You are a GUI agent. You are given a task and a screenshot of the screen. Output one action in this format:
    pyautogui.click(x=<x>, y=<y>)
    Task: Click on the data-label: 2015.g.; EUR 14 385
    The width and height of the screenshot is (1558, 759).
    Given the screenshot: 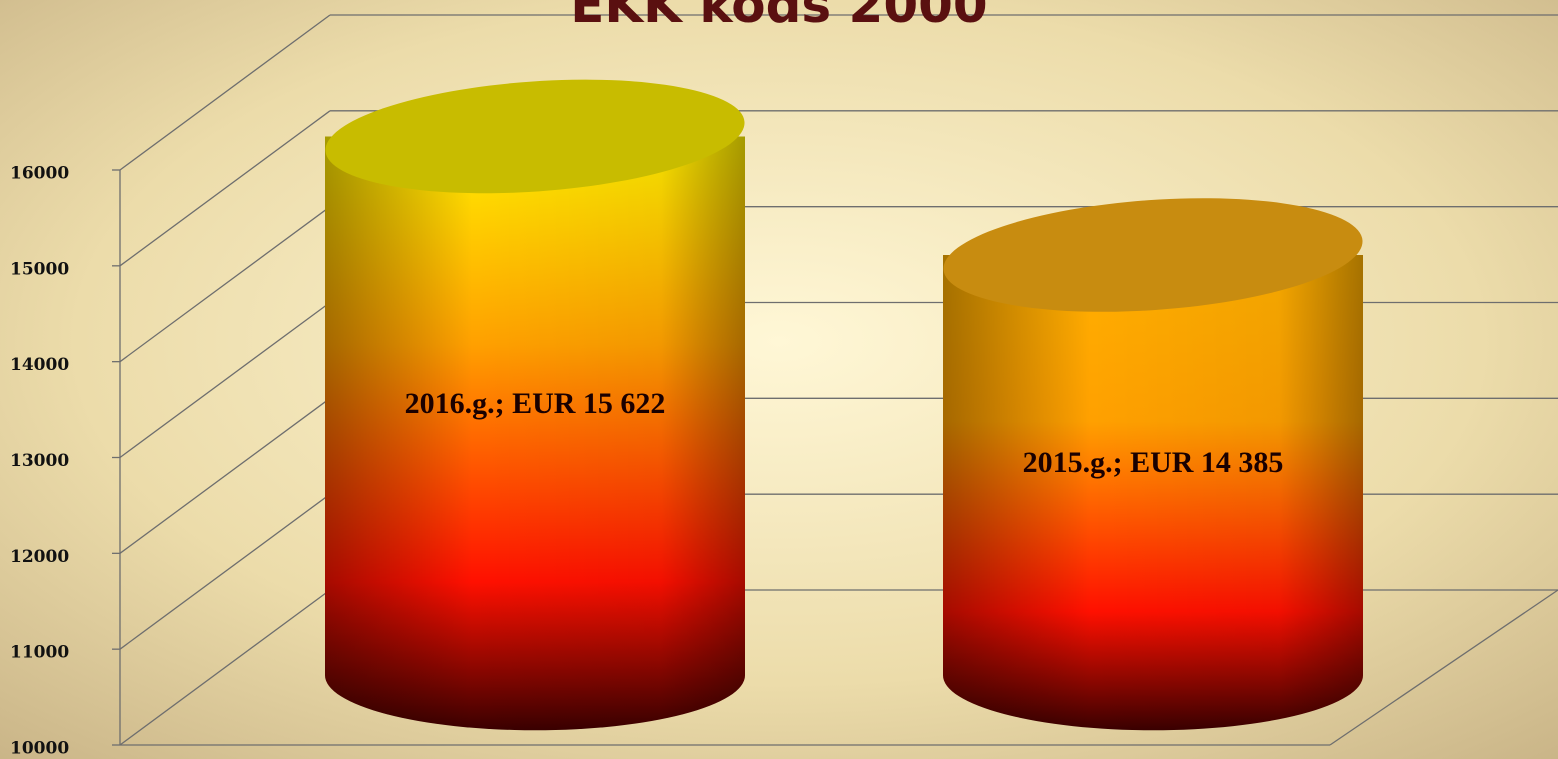 What is the action you would take?
    pyautogui.click(x=1153, y=462)
    